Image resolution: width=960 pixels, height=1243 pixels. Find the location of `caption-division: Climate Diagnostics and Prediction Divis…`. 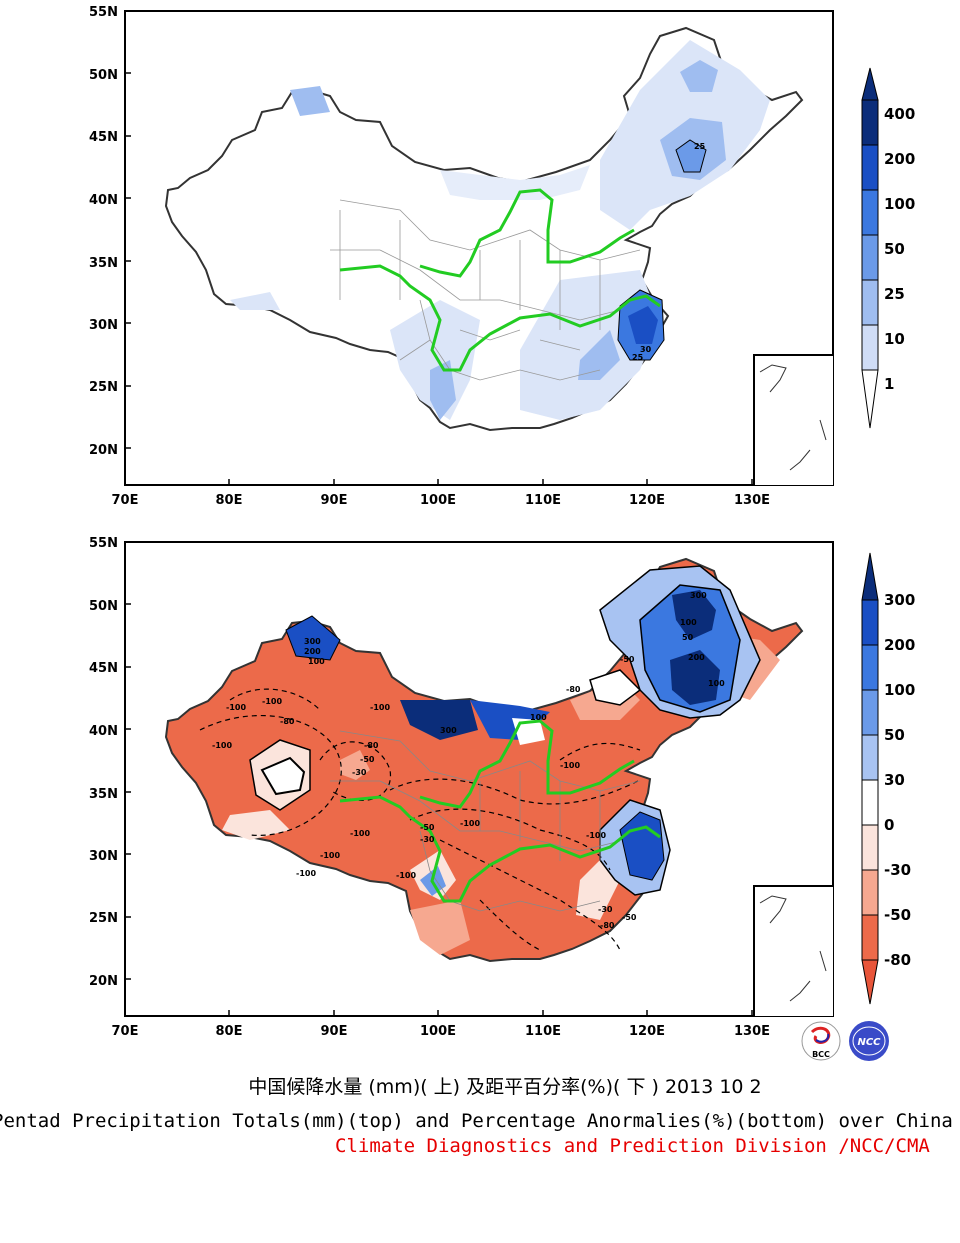

caption-division: Climate Diagnostics and Prediction Divis… is located at coordinates (632, 1146).